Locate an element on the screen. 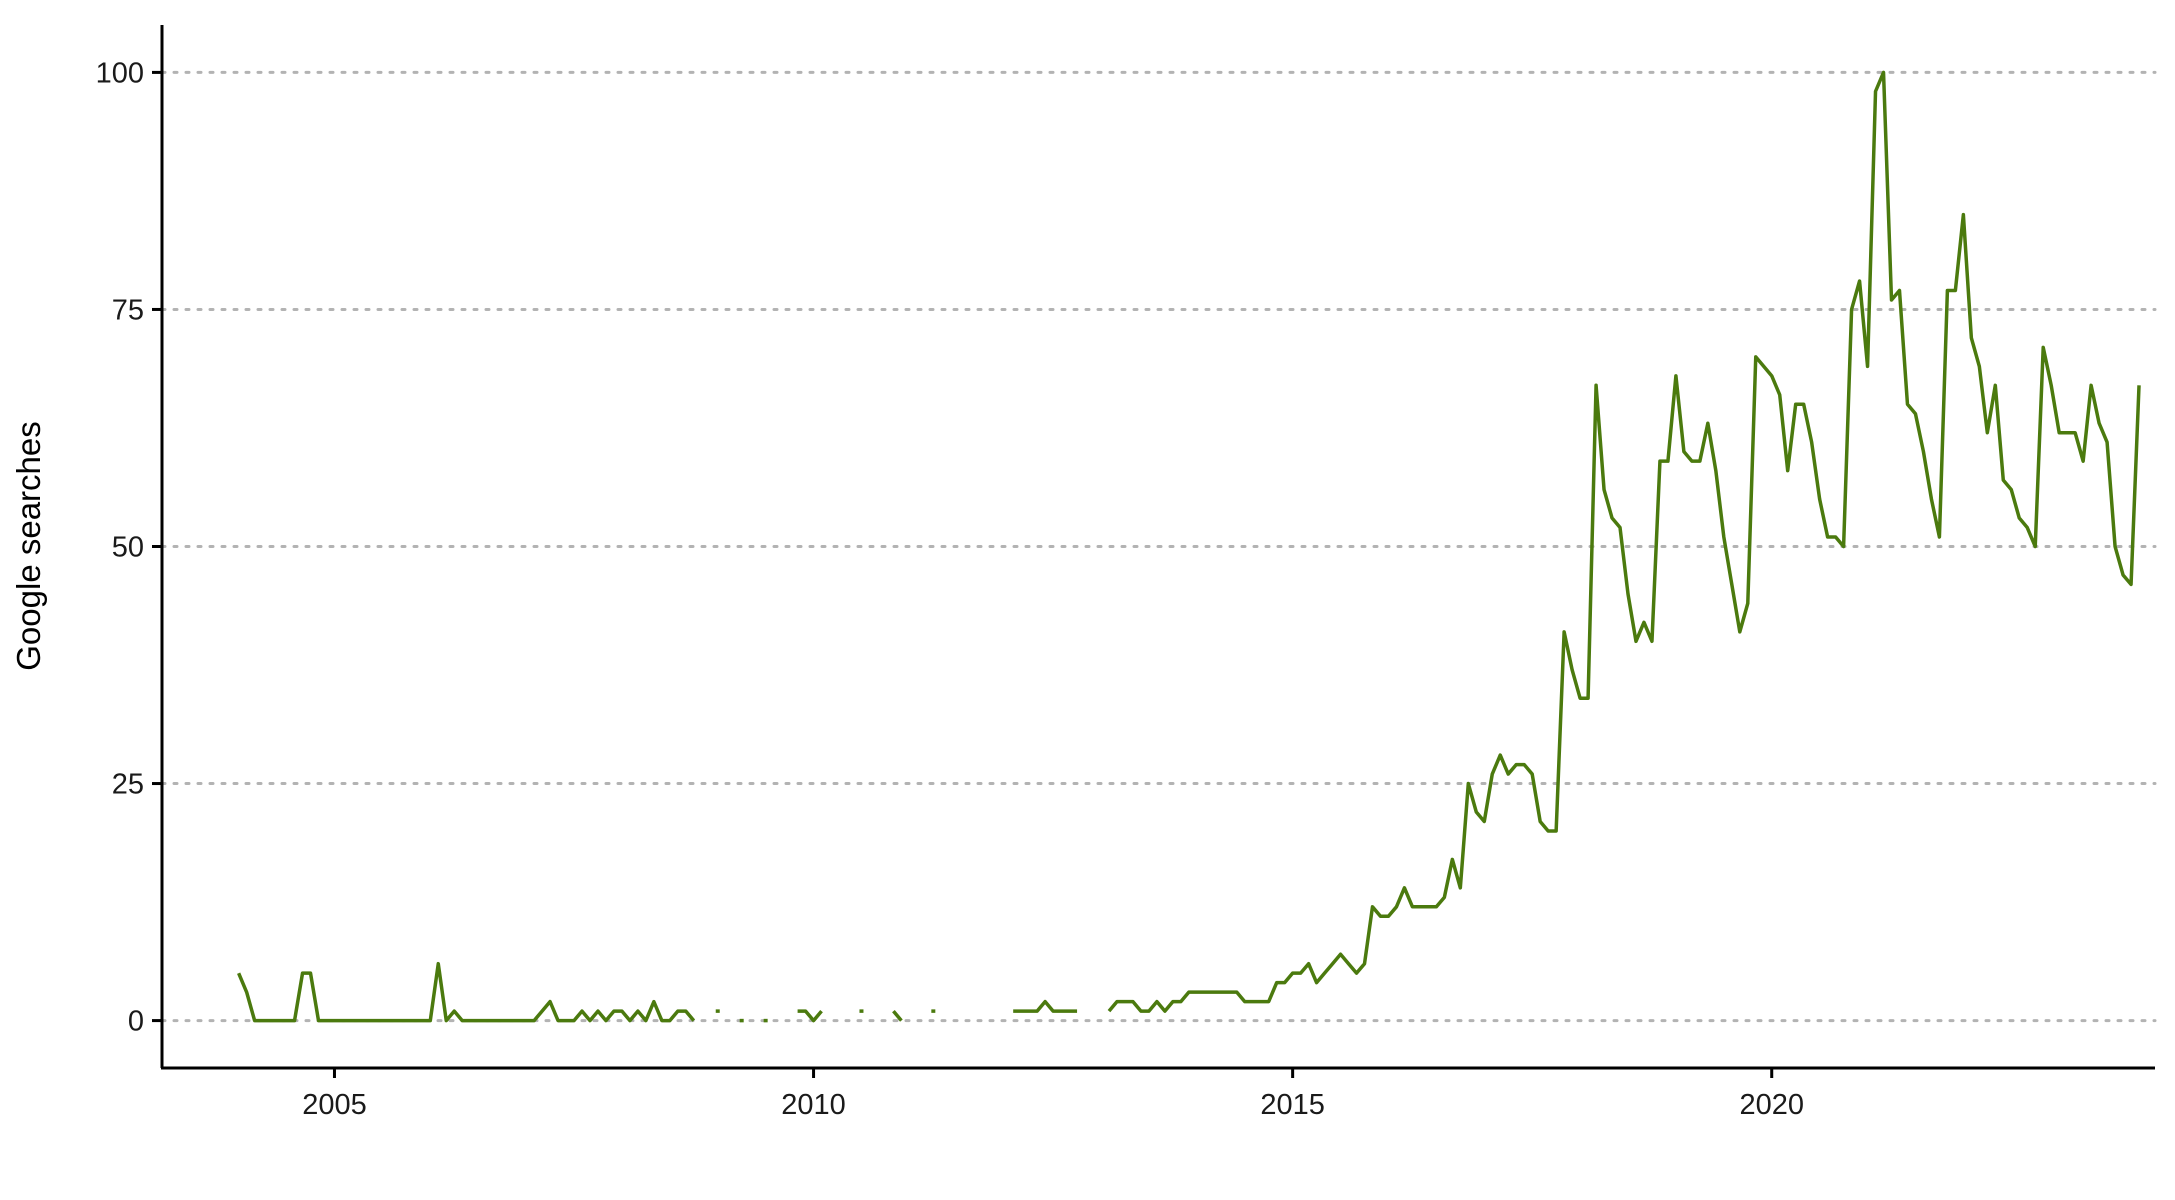 The height and width of the screenshot is (1200, 2175). x-tick-label: 2010 is located at coordinates (813, 1105).